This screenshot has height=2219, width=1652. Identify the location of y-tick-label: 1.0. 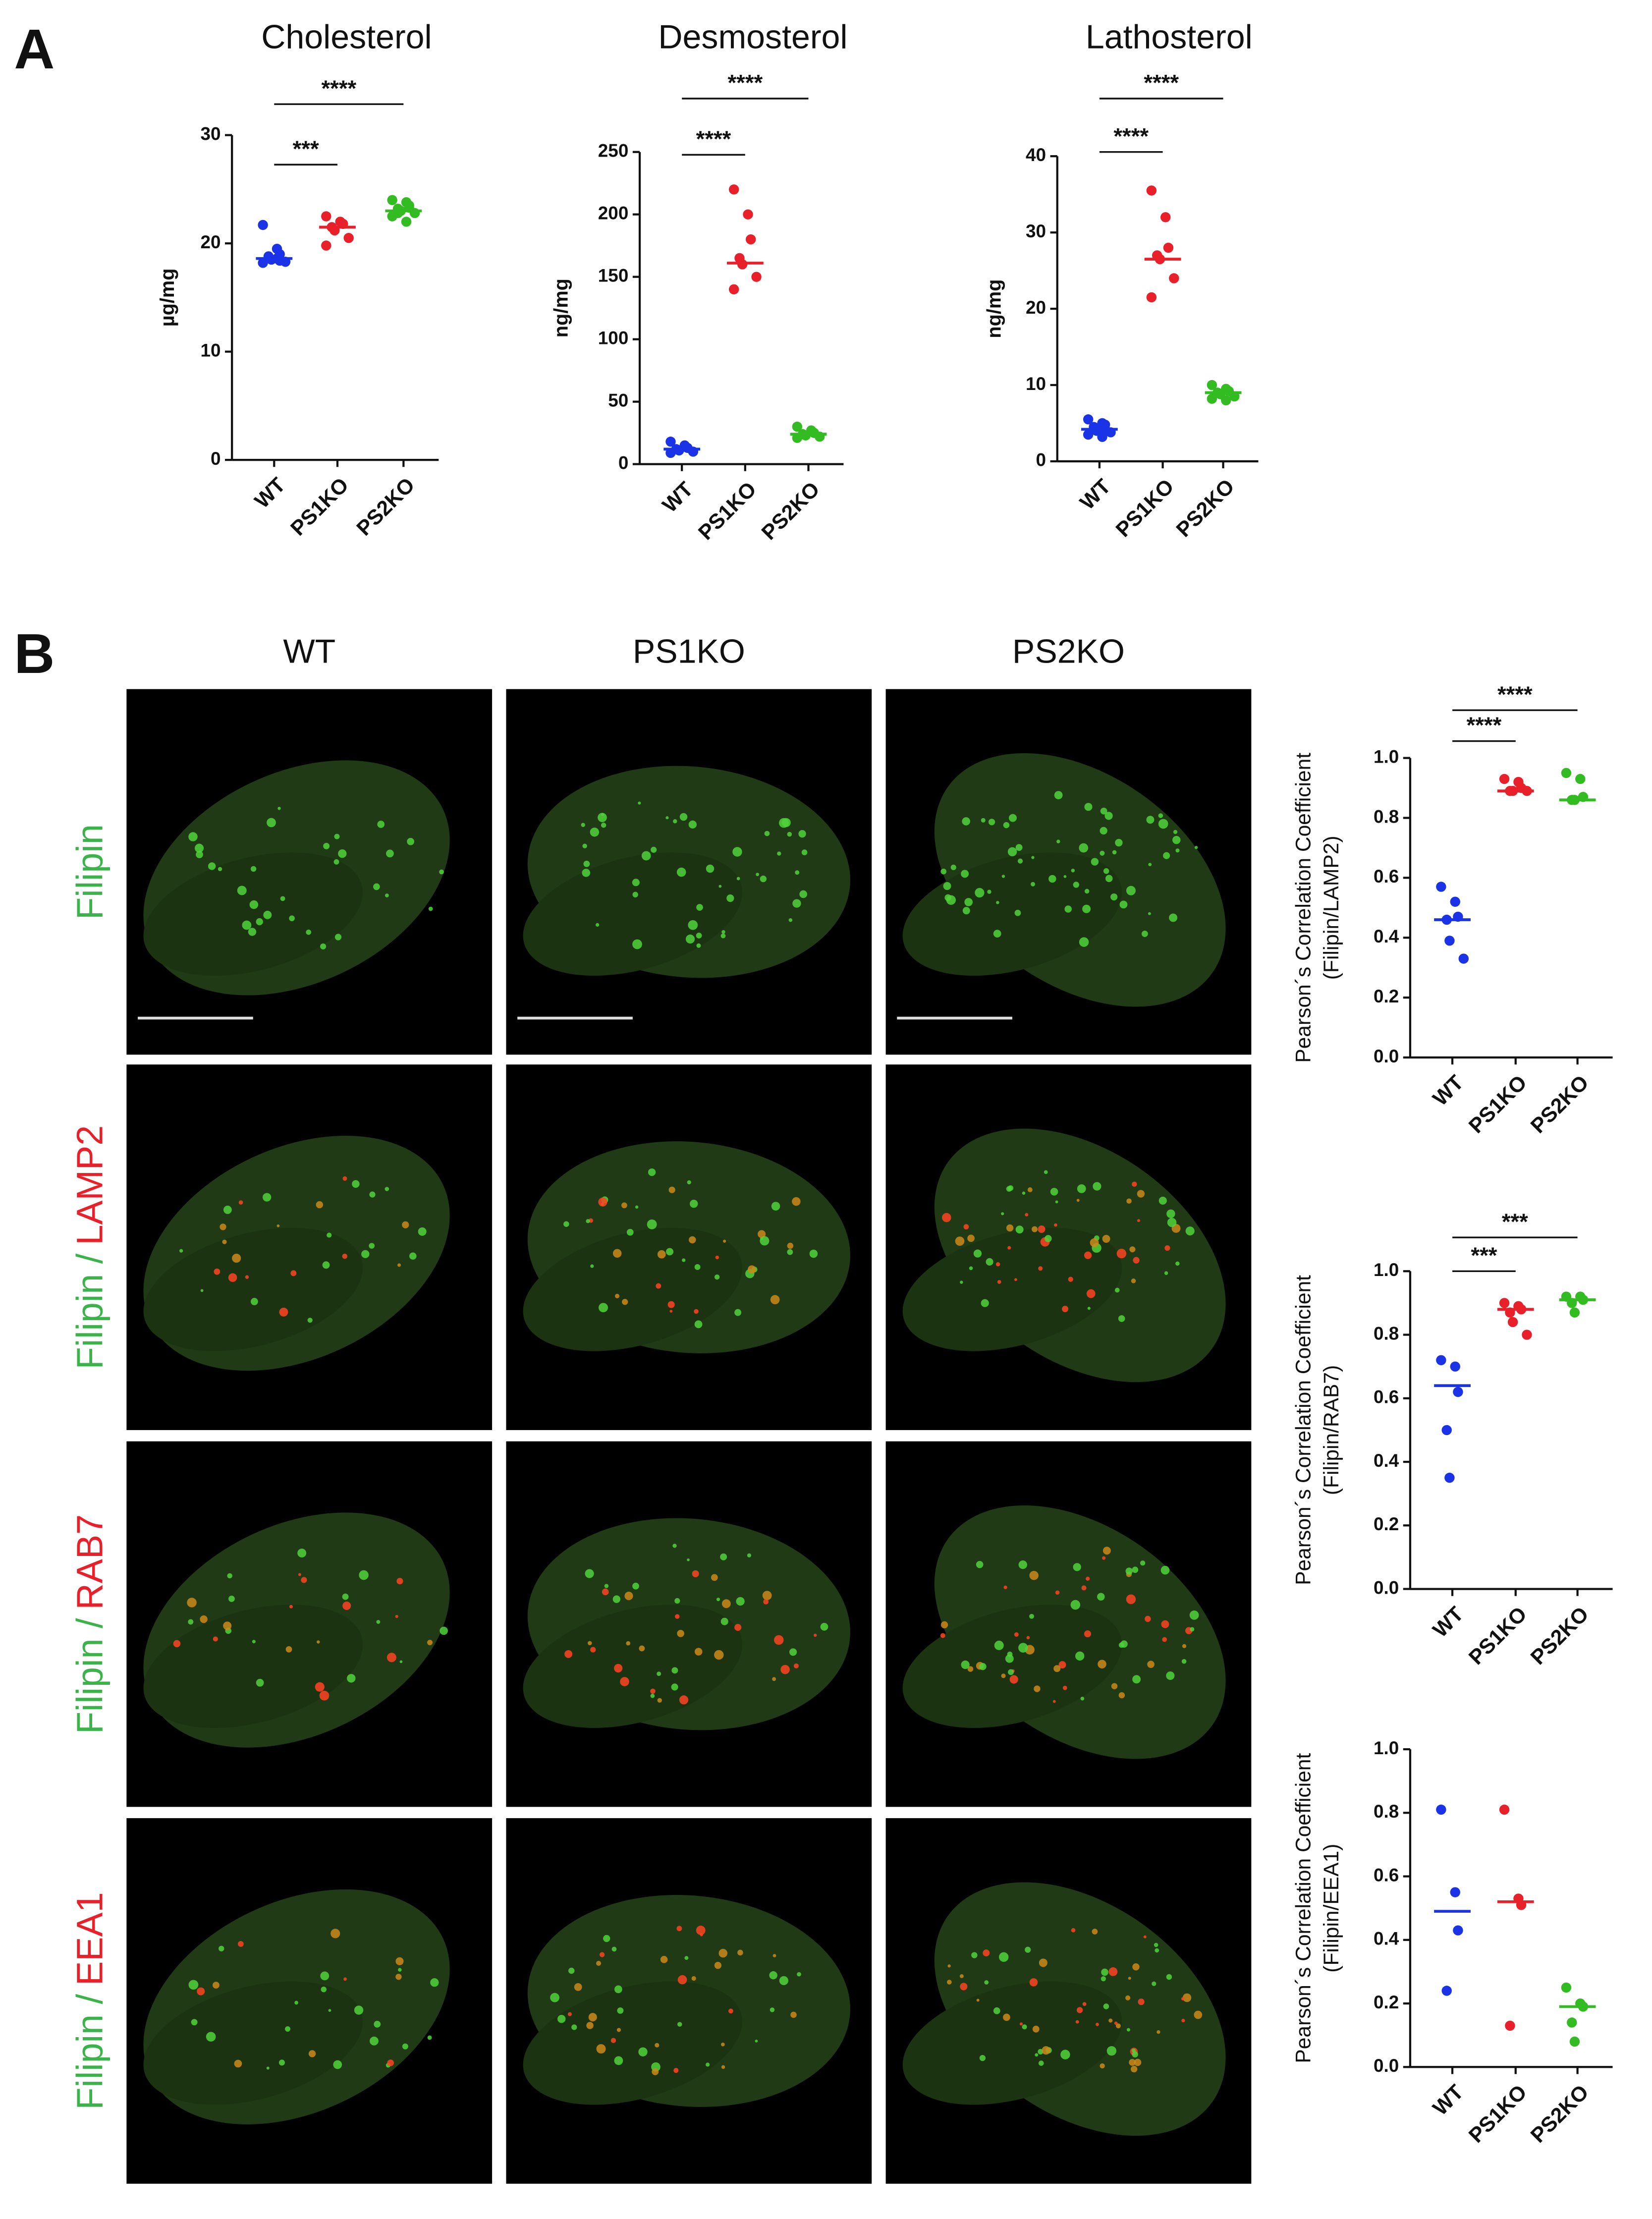
(1386, 1748).